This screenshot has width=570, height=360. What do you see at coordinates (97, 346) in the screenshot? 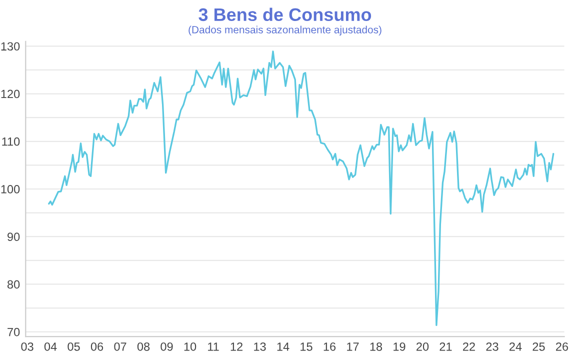
I see `x-tick-label: 06` at bounding box center [97, 346].